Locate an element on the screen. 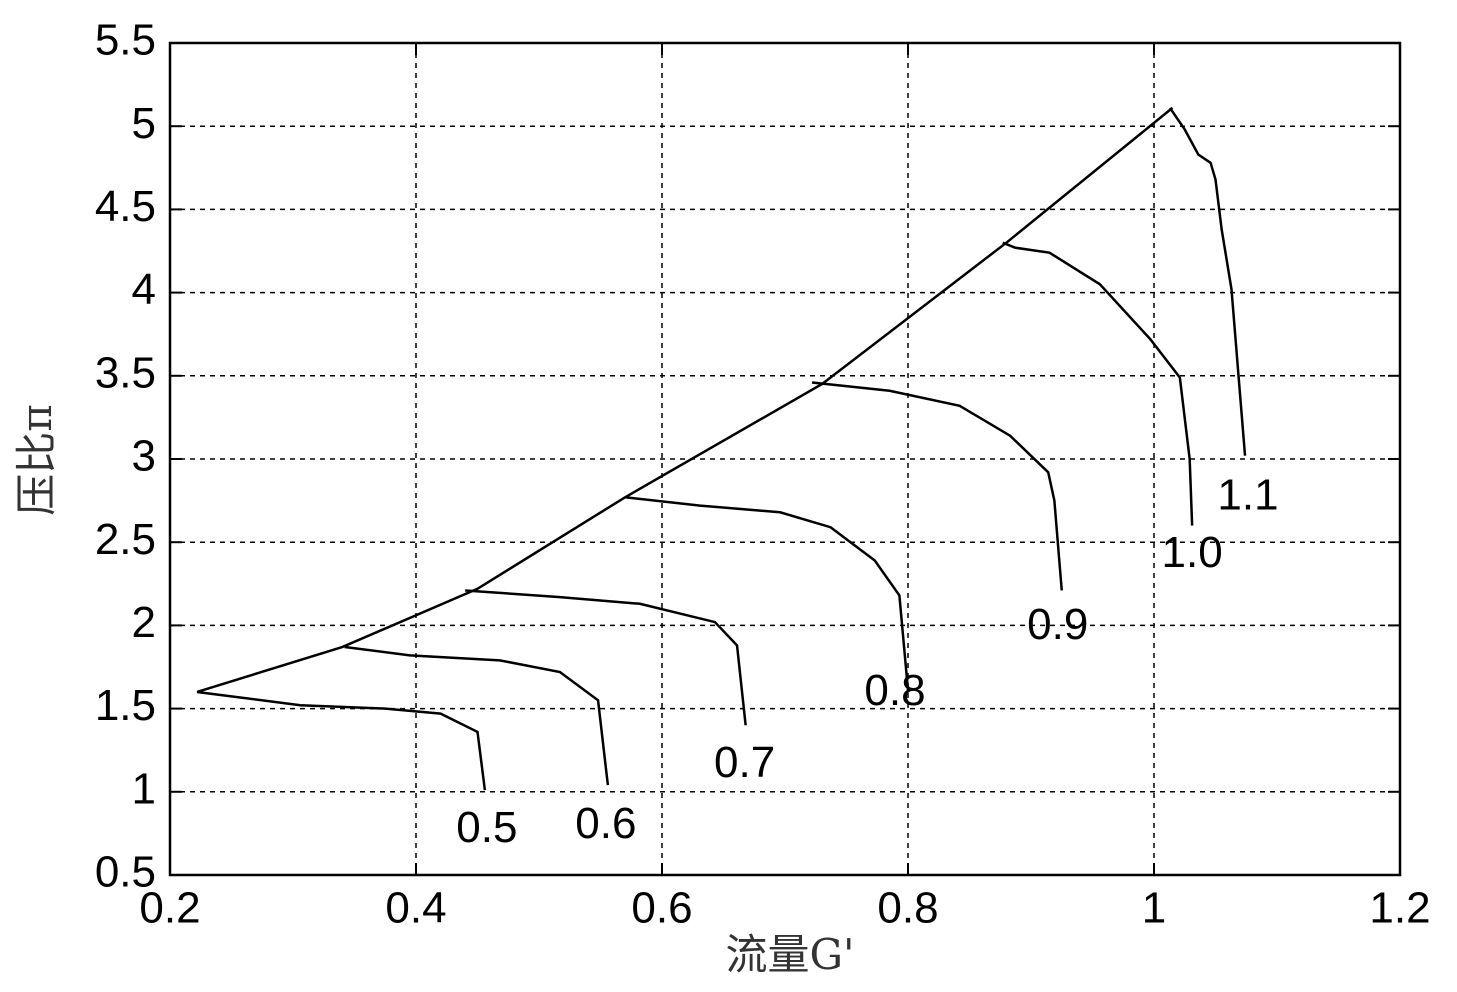 This screenshot has width=1457, height=992. x-axis-label: 流量G' is located at coordinates (789, 954).